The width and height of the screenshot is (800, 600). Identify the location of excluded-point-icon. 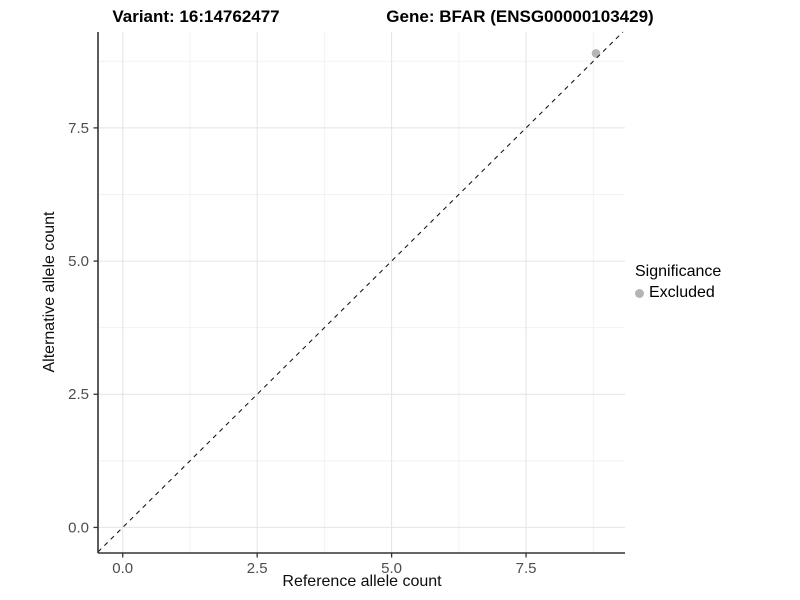
(639, 293).